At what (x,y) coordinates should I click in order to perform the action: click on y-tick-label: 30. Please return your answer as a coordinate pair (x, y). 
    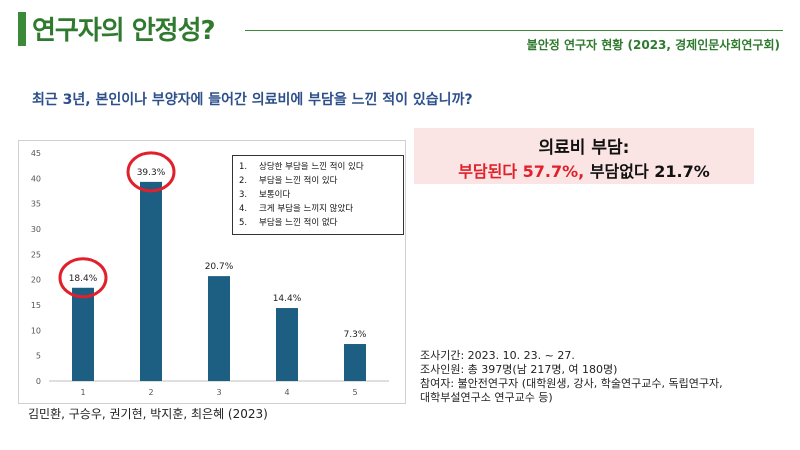
    Looking at the image, I should click on (36, 229).